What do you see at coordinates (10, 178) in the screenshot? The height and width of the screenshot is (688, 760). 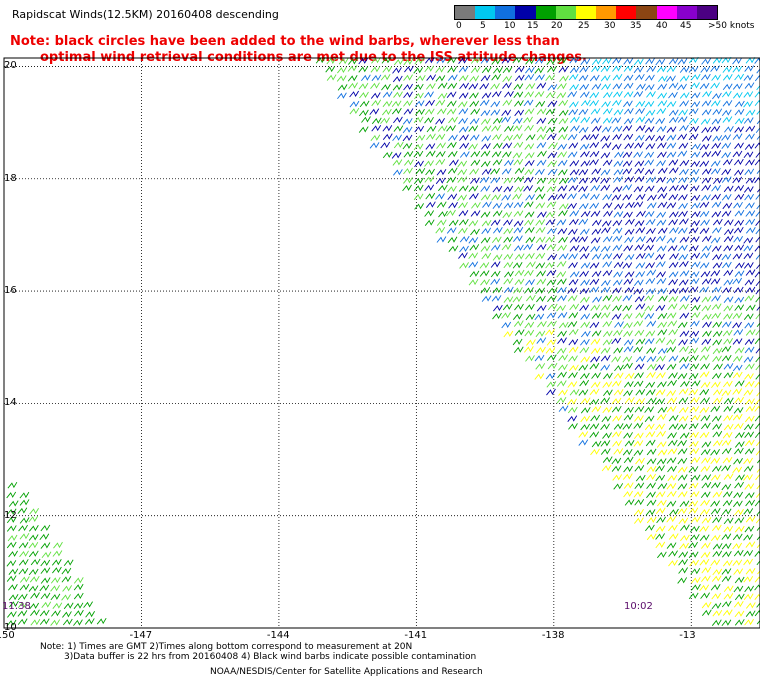 I see `lat-tick-label: 18` at bounding box center [10, 178].